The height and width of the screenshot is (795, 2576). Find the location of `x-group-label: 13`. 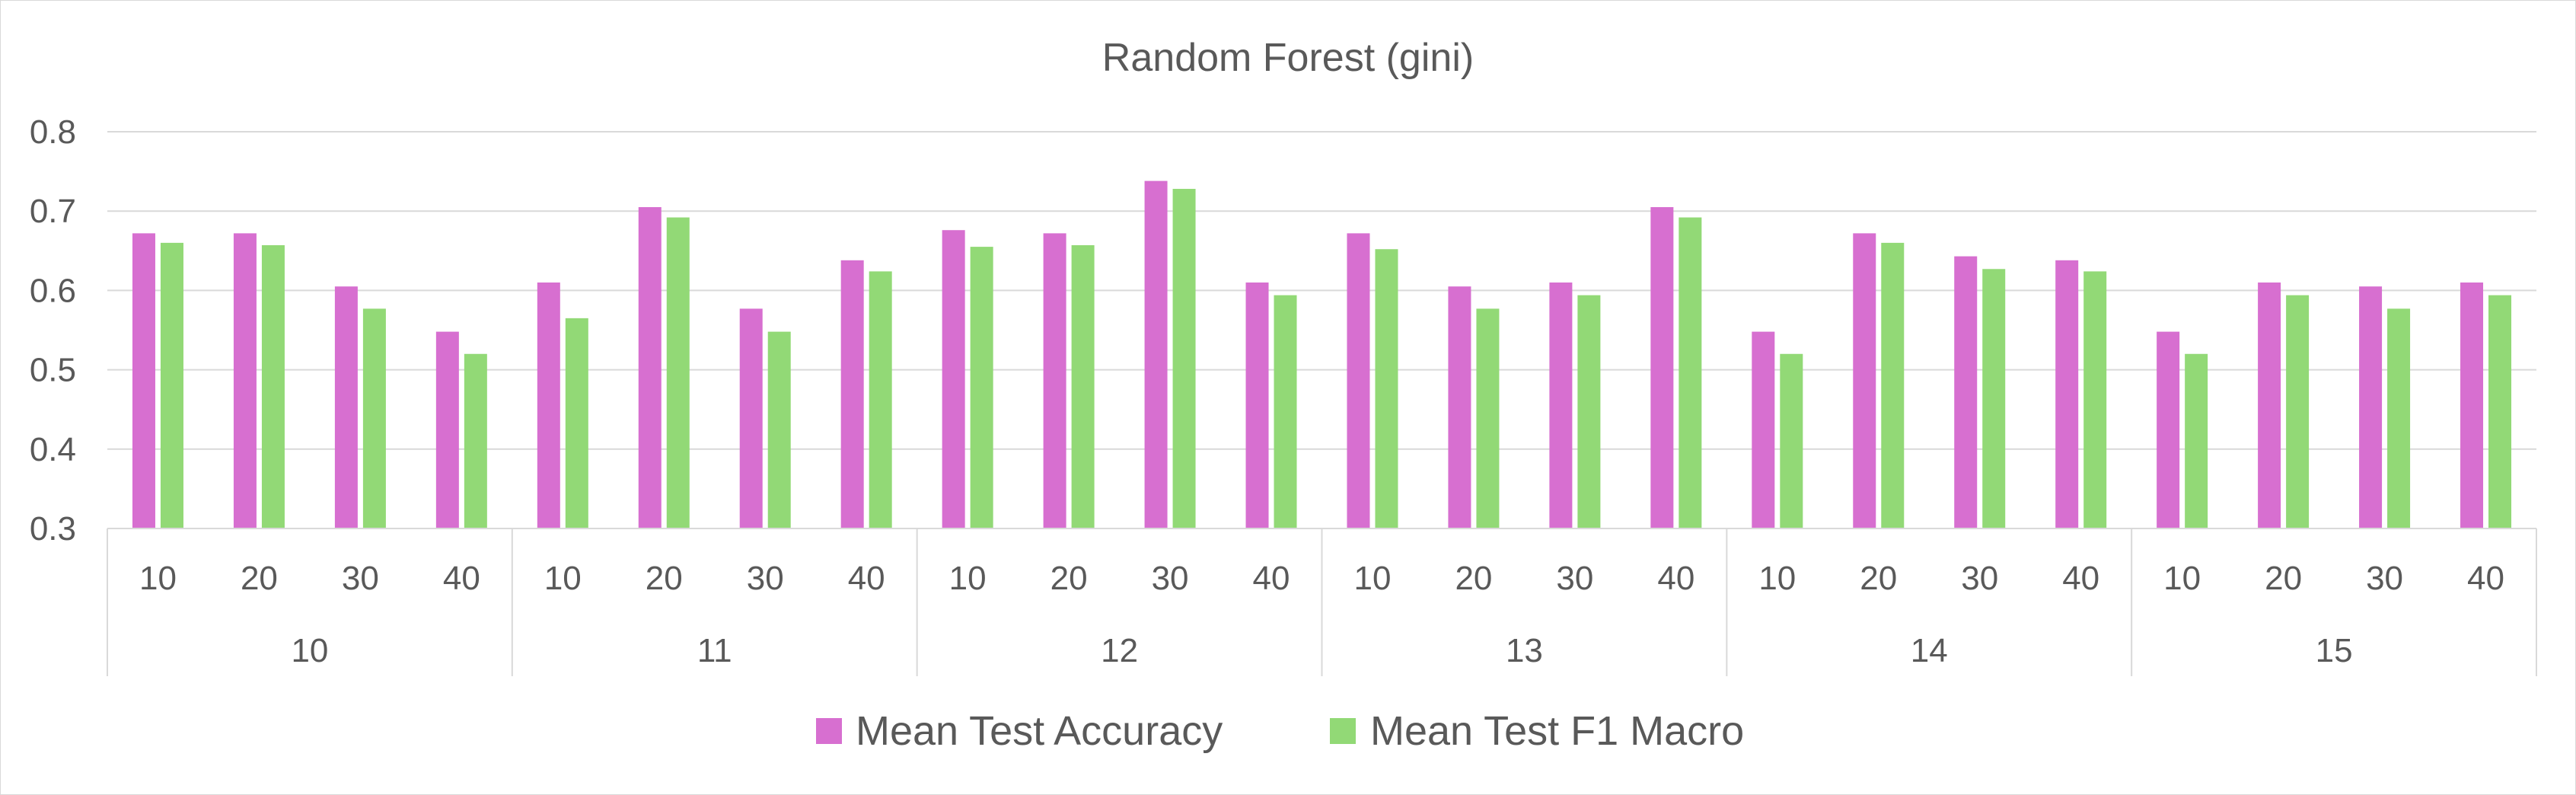

x-group-label: 13 is located at coordinates (1525, 650).